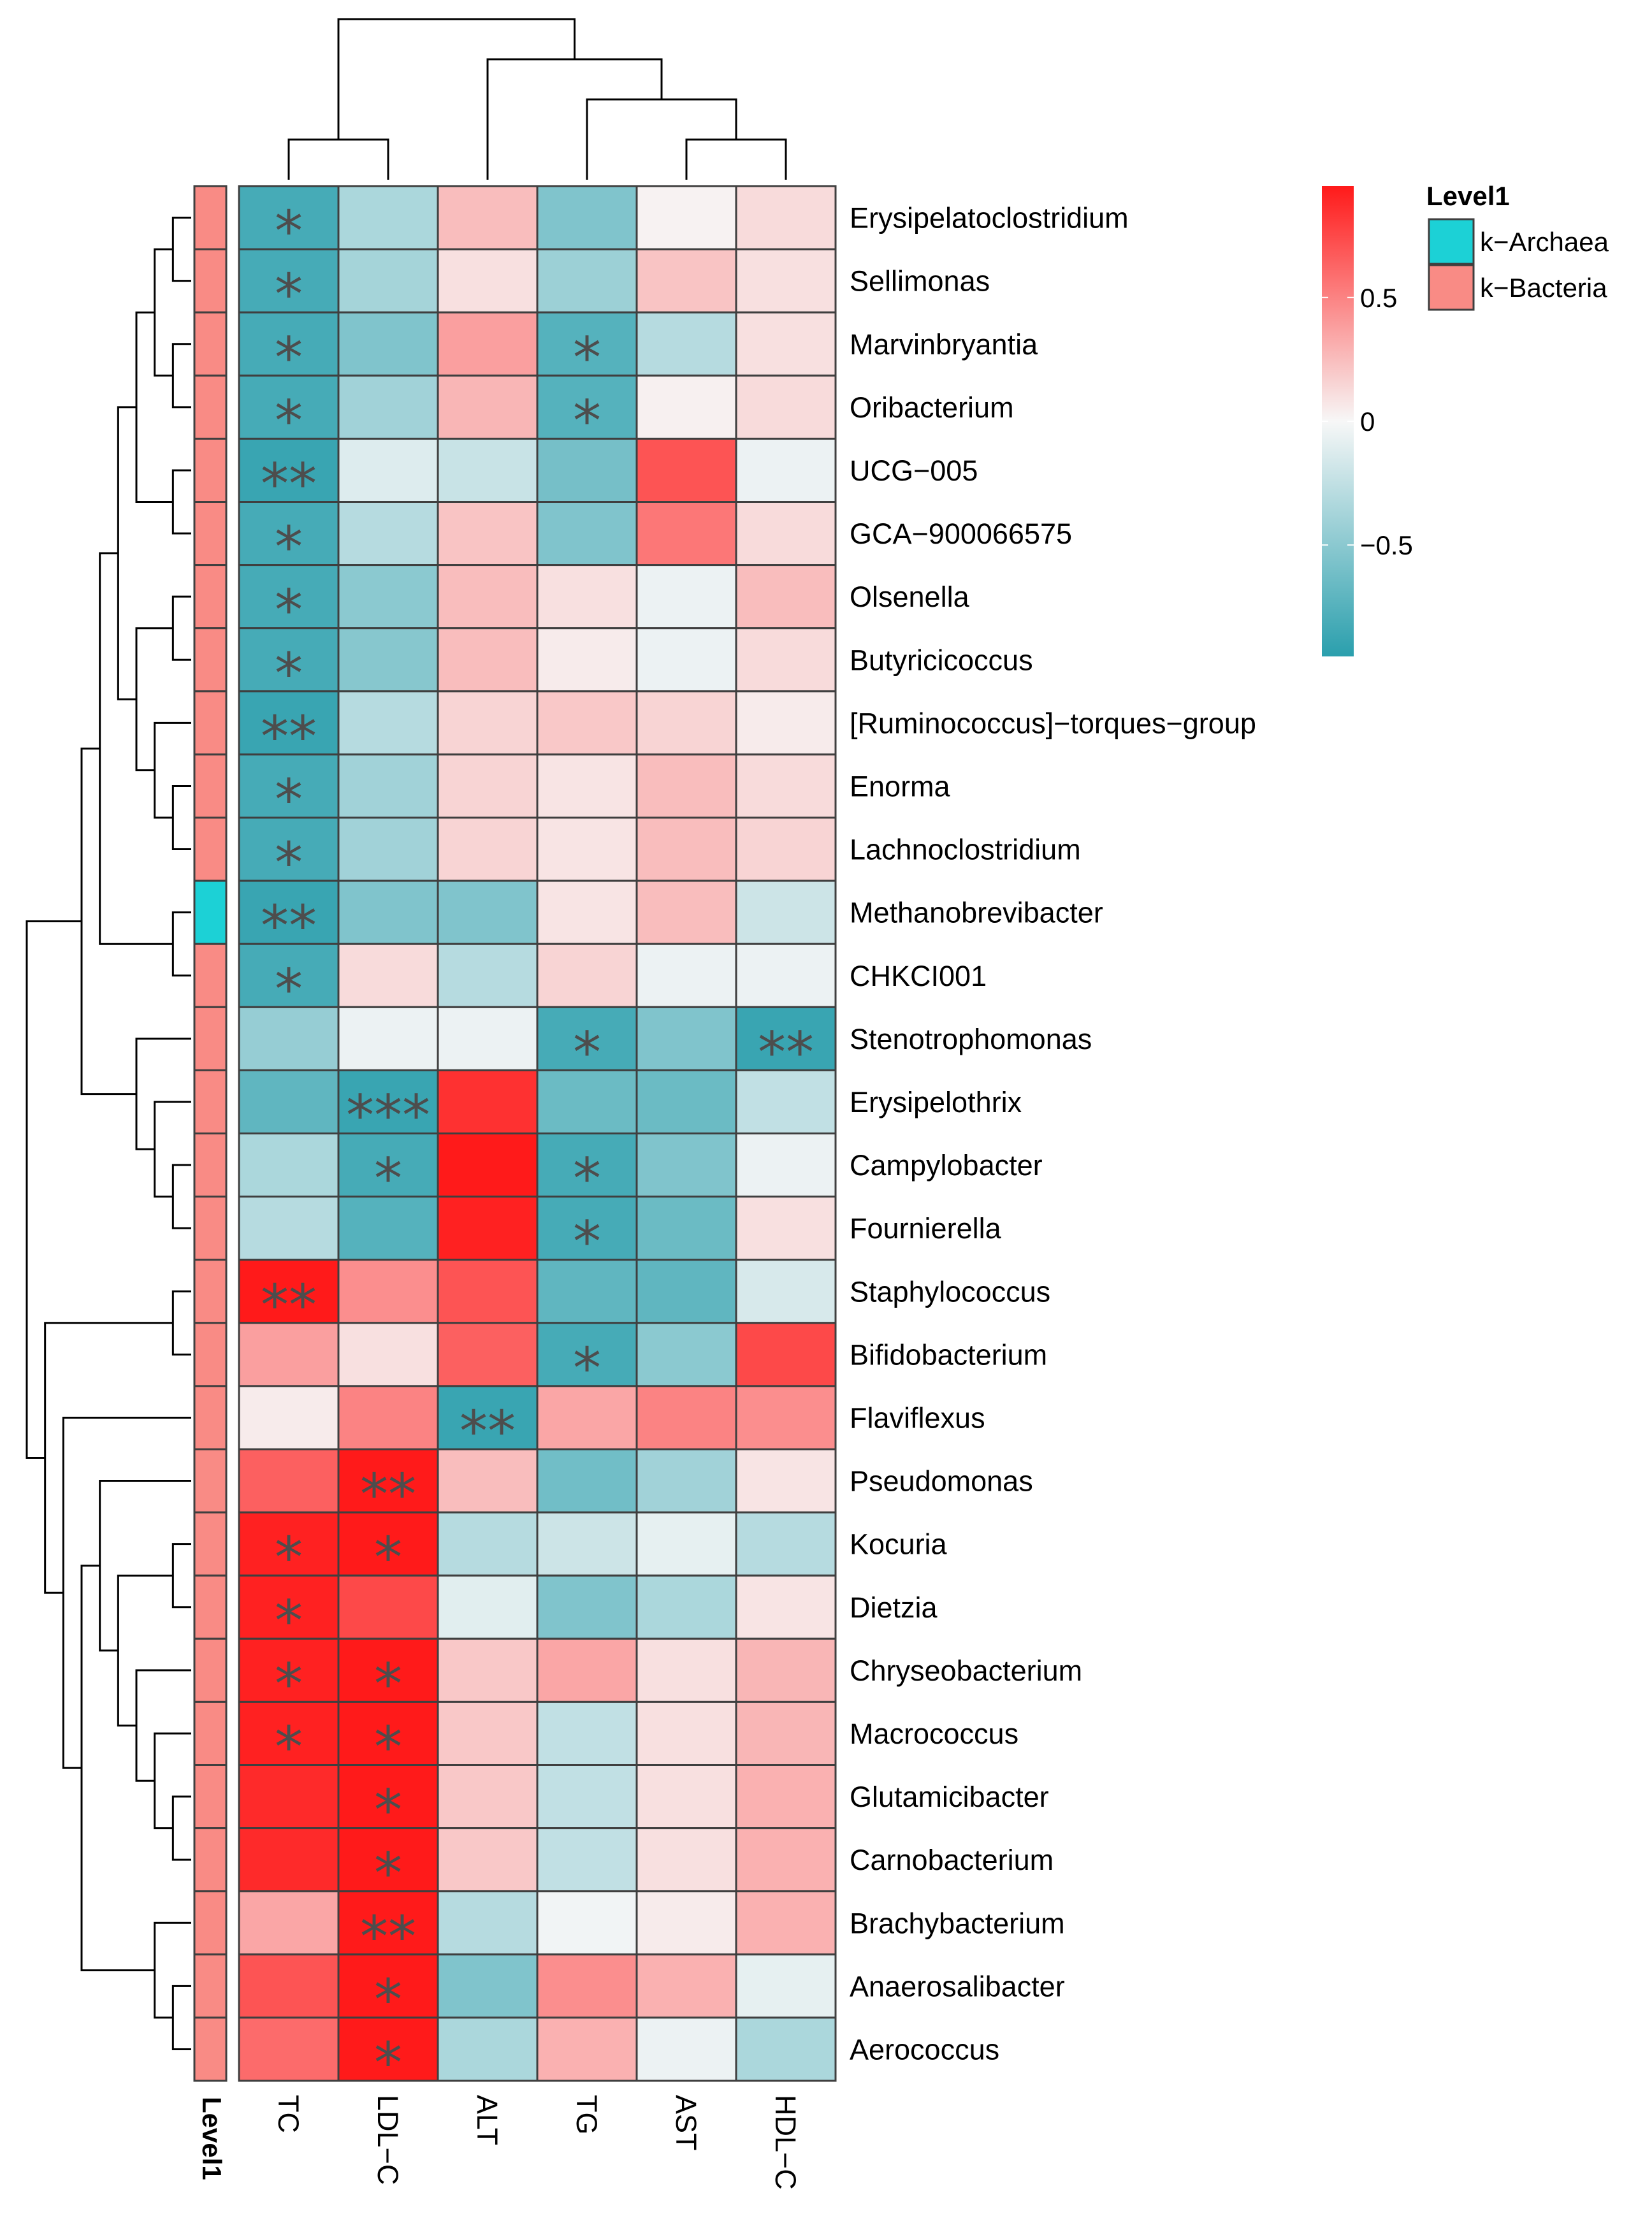 Image resolution: width=1652 pixels, height=2214 pixels. Describe the element at coordinates (1544, 242) in the screenshot. I see `legend-label: k−Archaea` at that location.